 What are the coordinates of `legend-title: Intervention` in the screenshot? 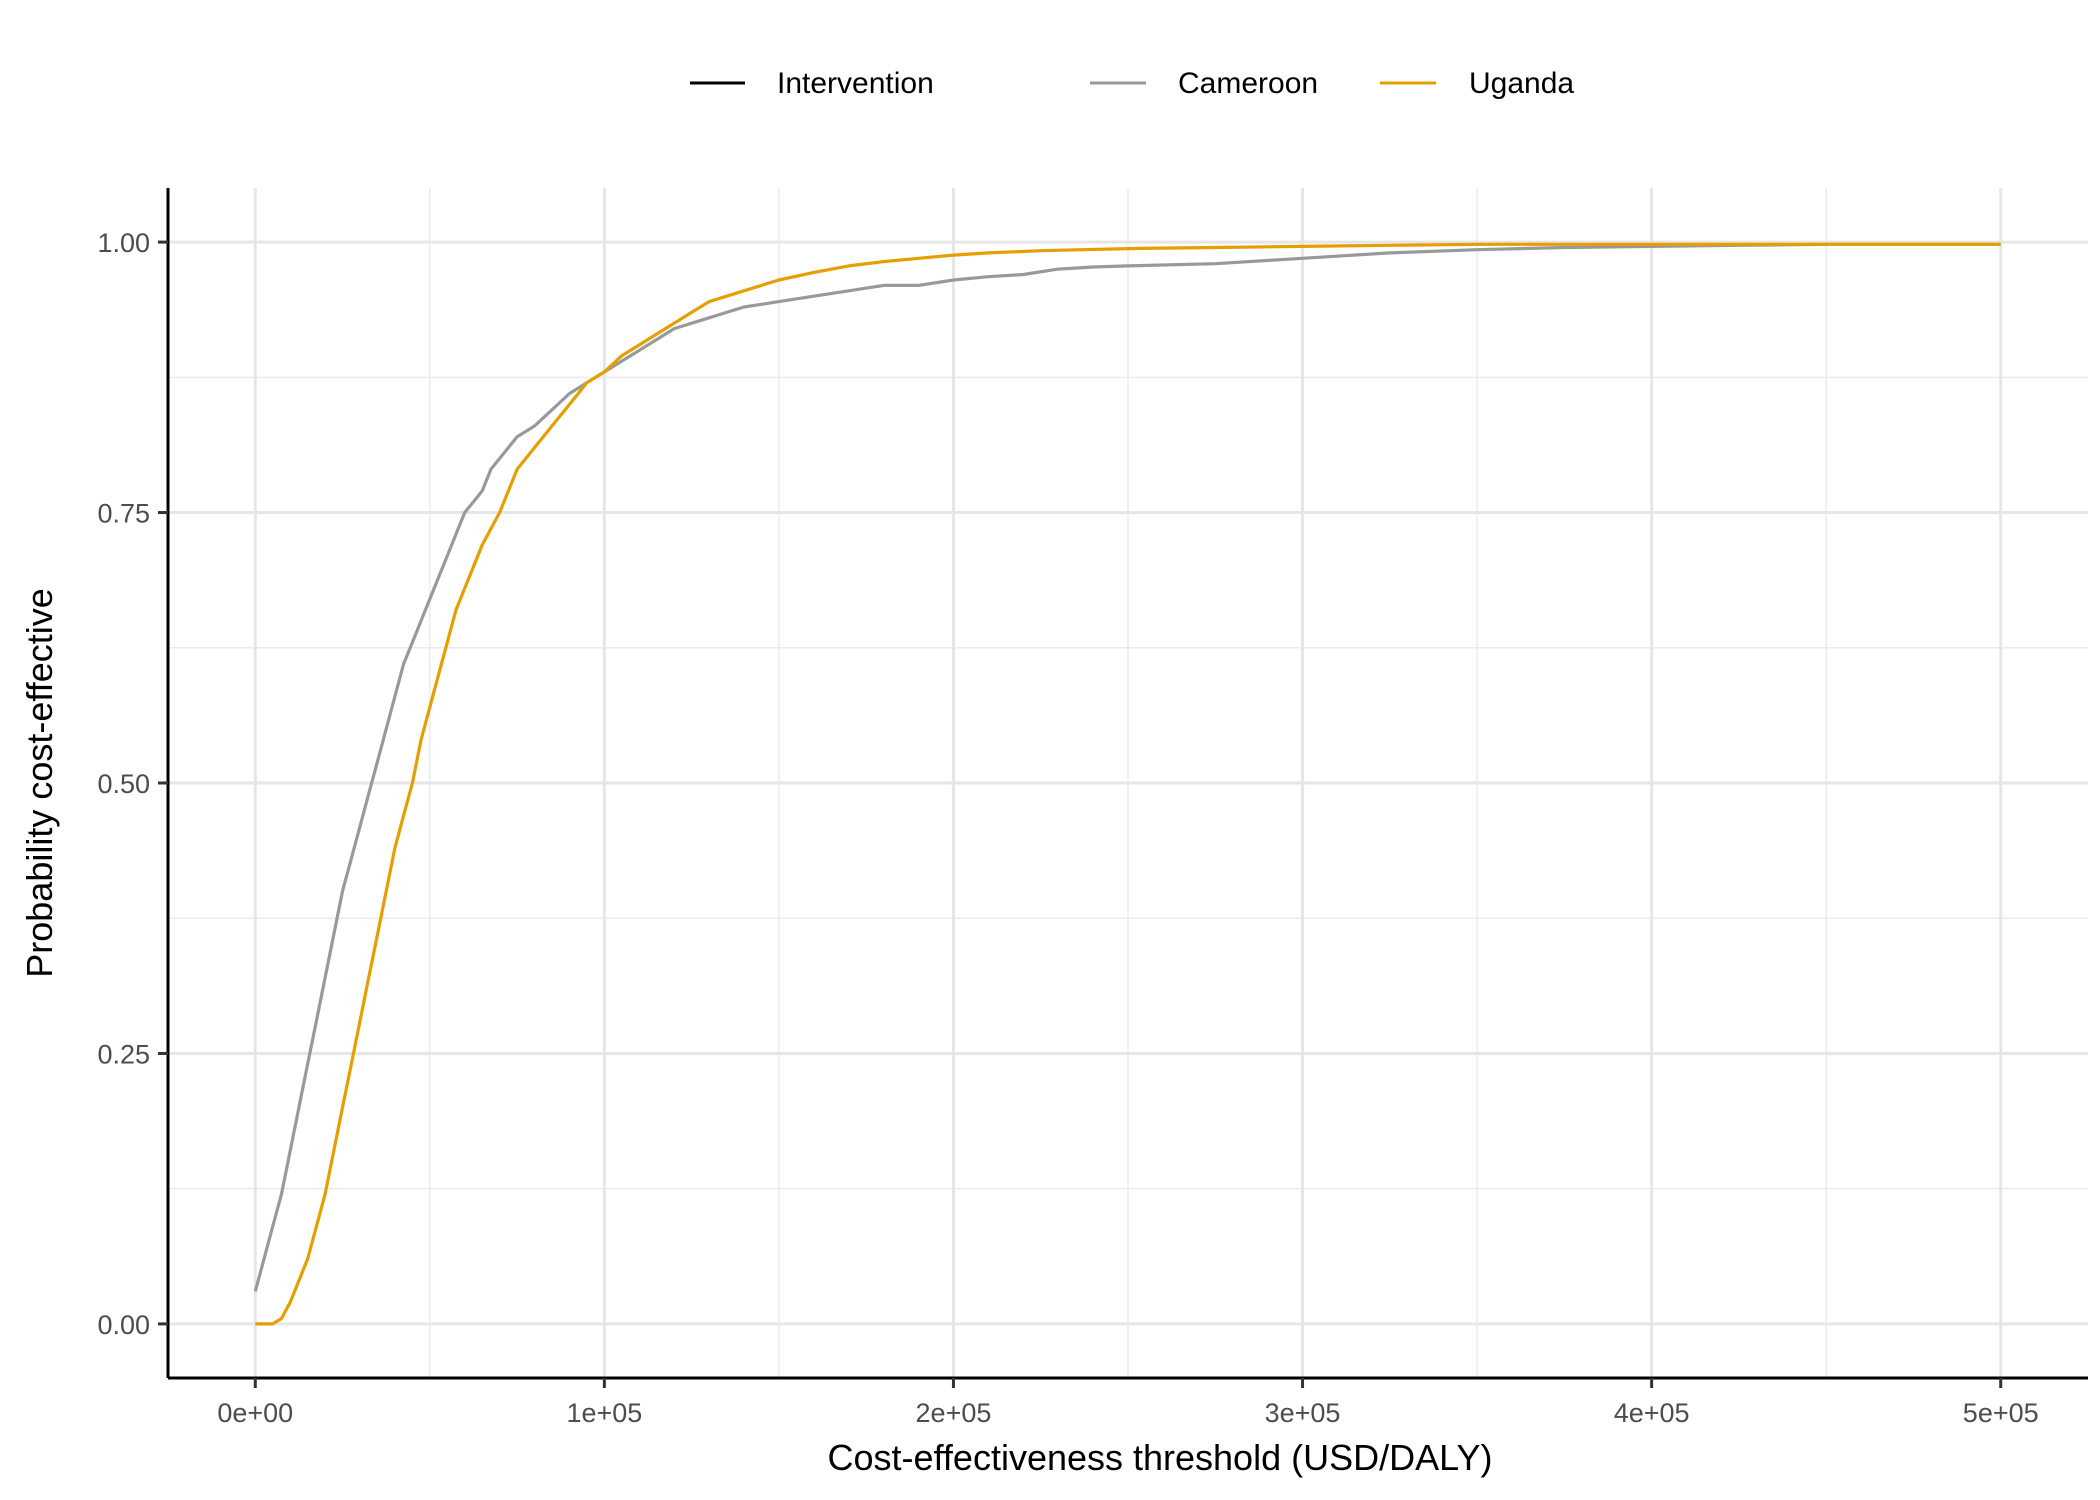 It's located at (855, 83).